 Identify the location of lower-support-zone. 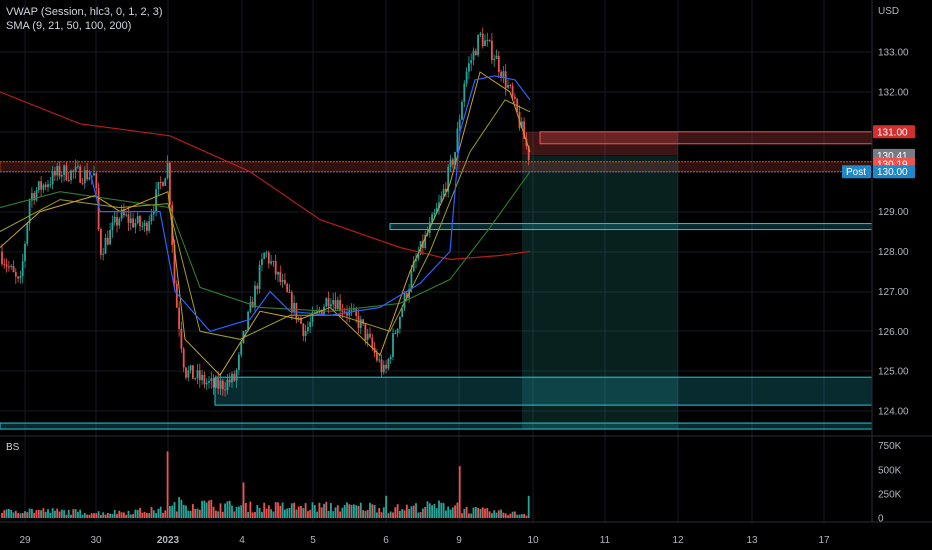
(436, 426).